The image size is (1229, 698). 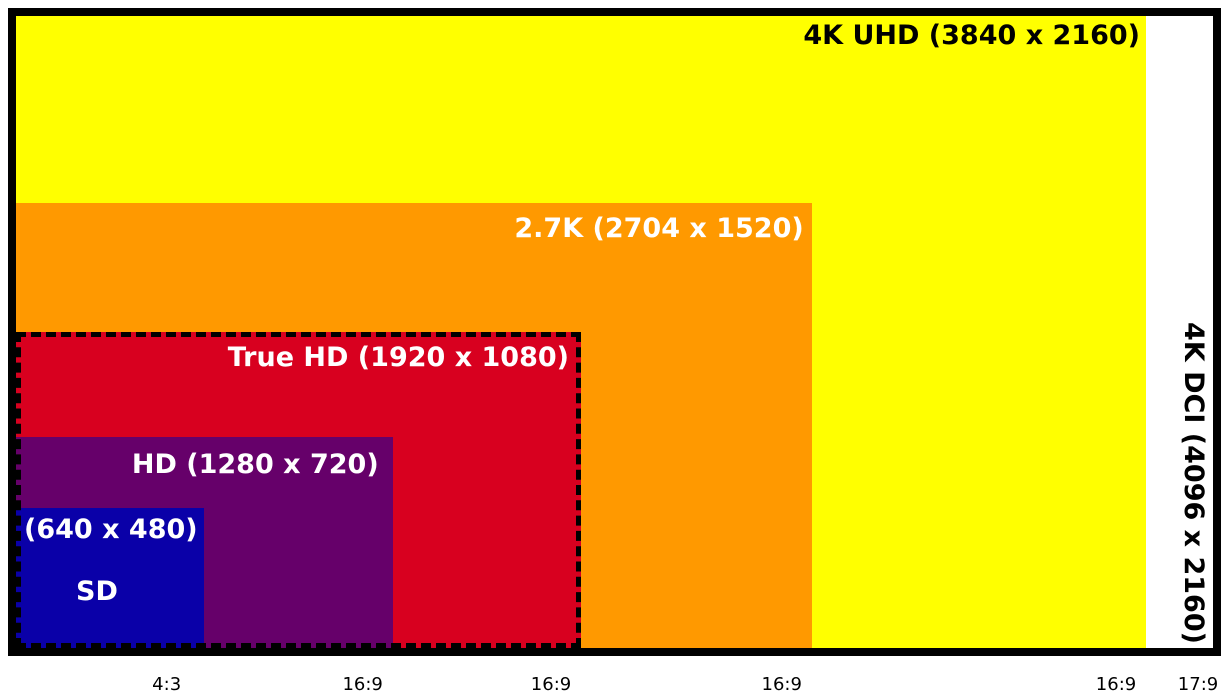 I want to click on ratio-label-uhd: 16:9, so click(x=1116, y=684).